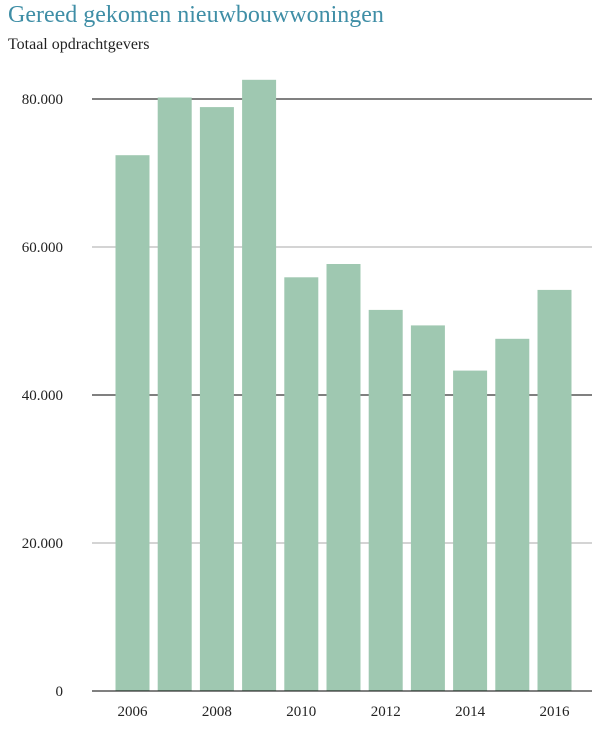  I want to click on bar-2015, so click(512, 514).